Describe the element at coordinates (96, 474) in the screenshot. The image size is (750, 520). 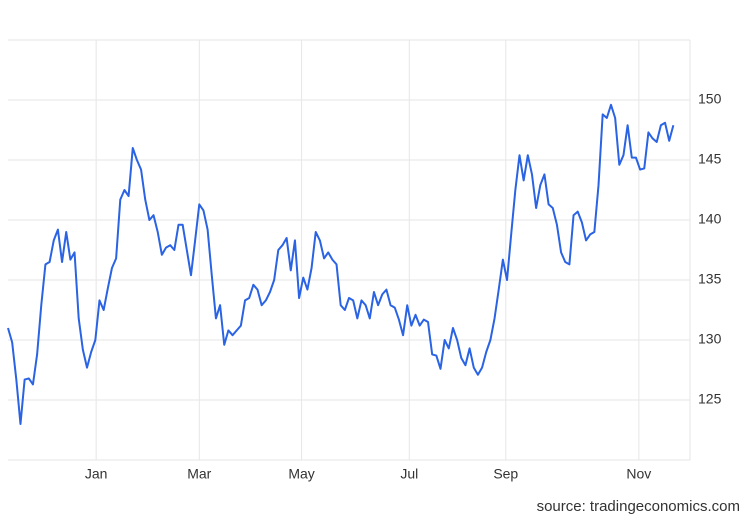
I see `x-tick-label: Jan` at that location.